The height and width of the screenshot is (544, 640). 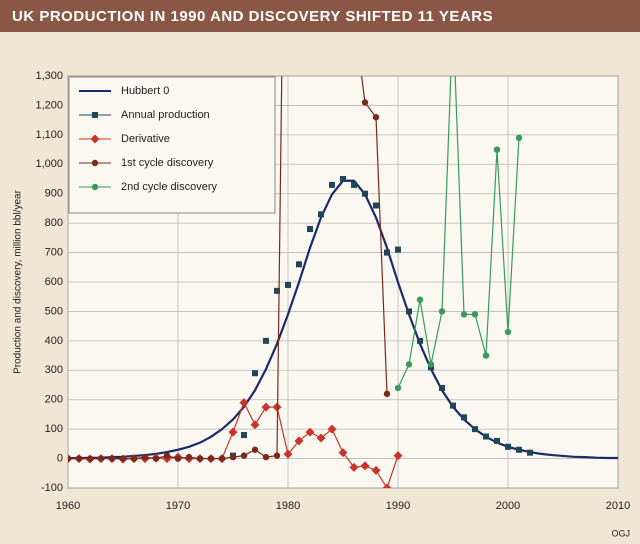 What do you see at coordinates (288, 506) in the screenshot?
I see `x-tick-label: 1980` at bounding box center [288, 506].